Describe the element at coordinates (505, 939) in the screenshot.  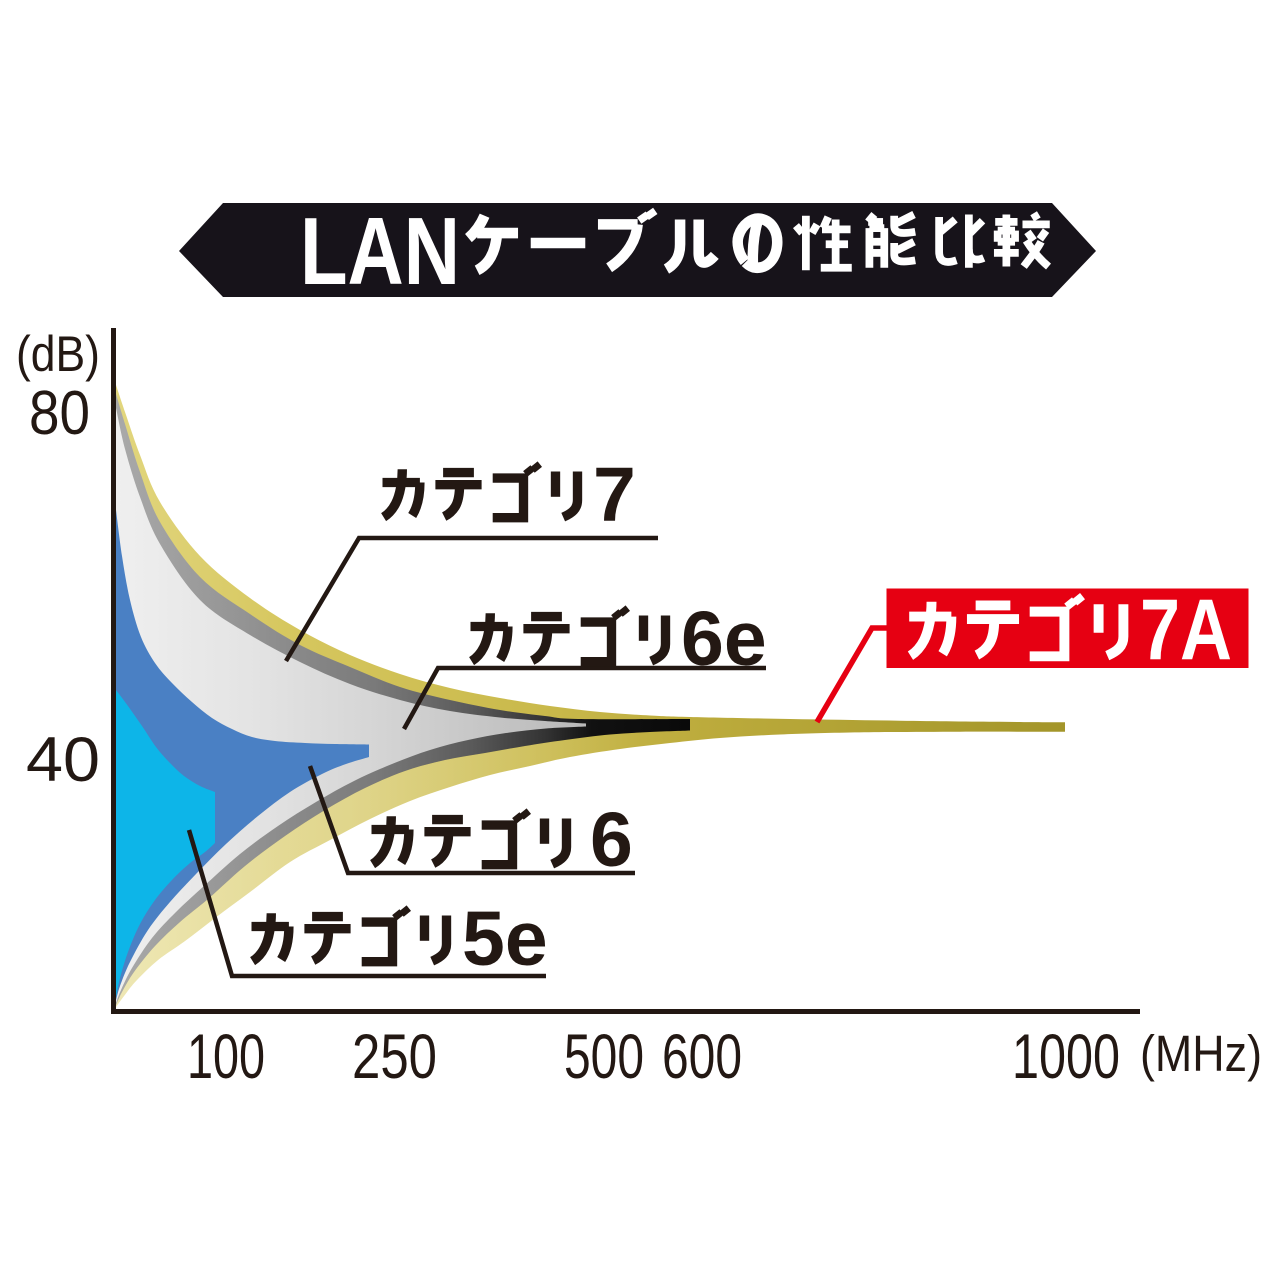
I see `svg-text: 5e` at that location.